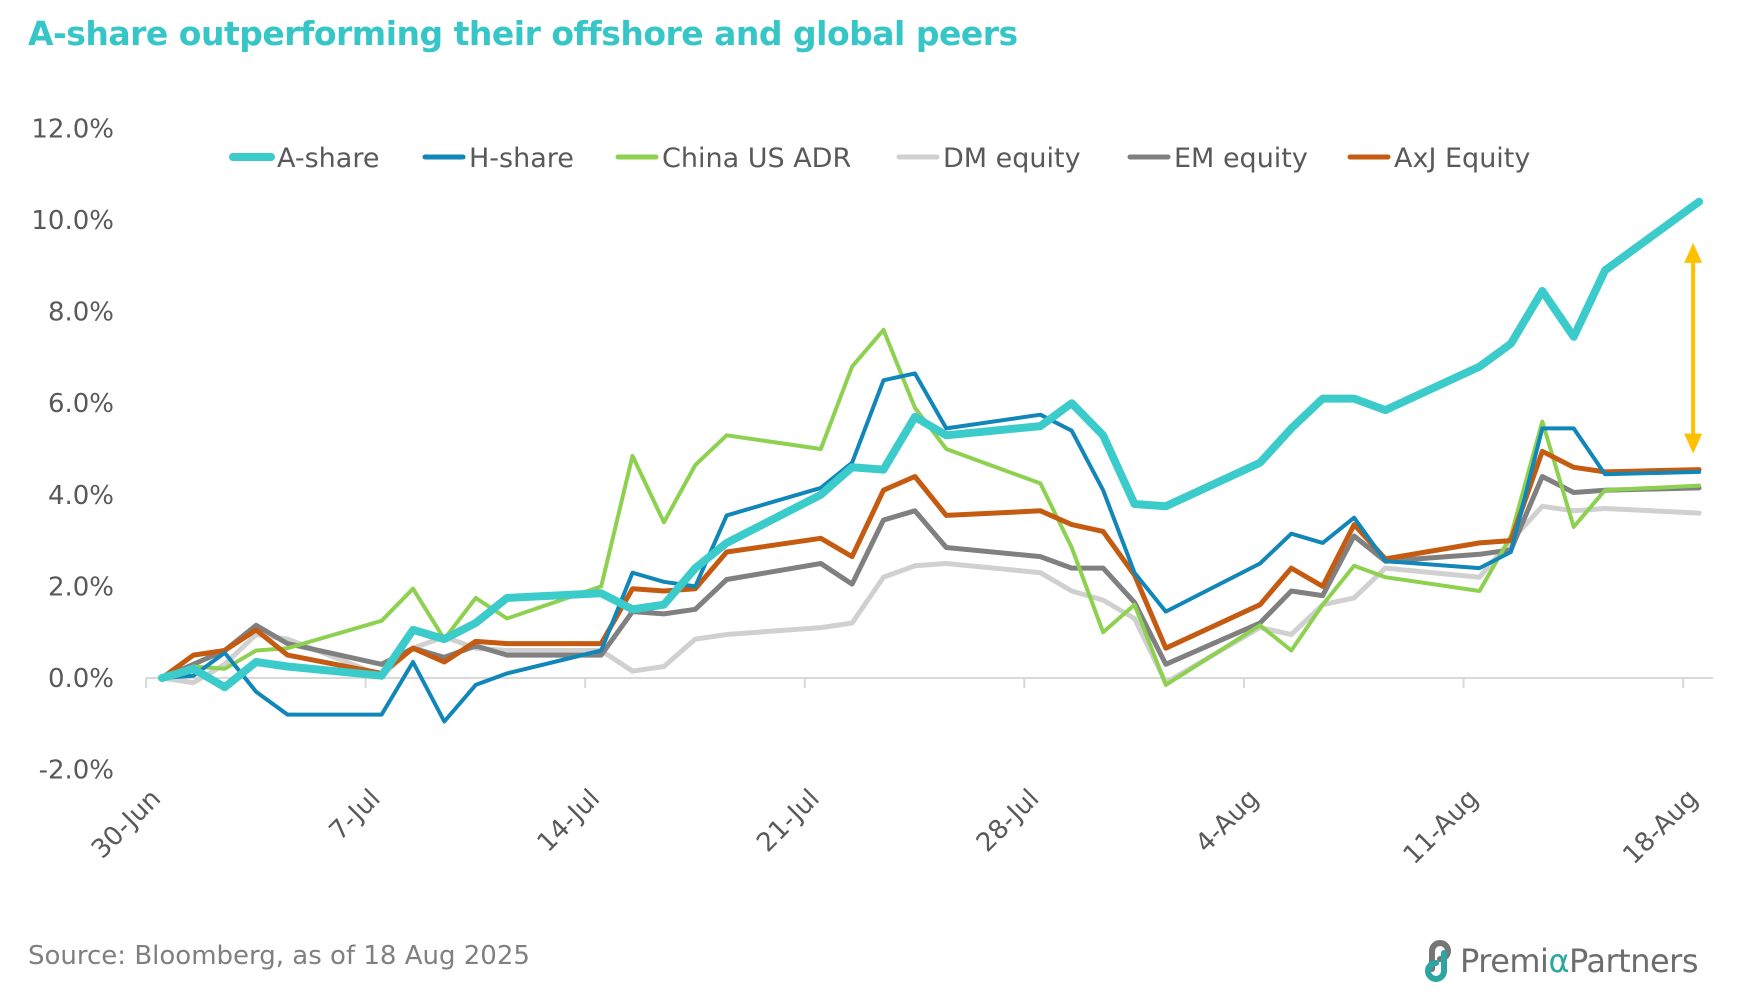  I want to click on legend-label: AxJ Equity, so click(1462, 158).